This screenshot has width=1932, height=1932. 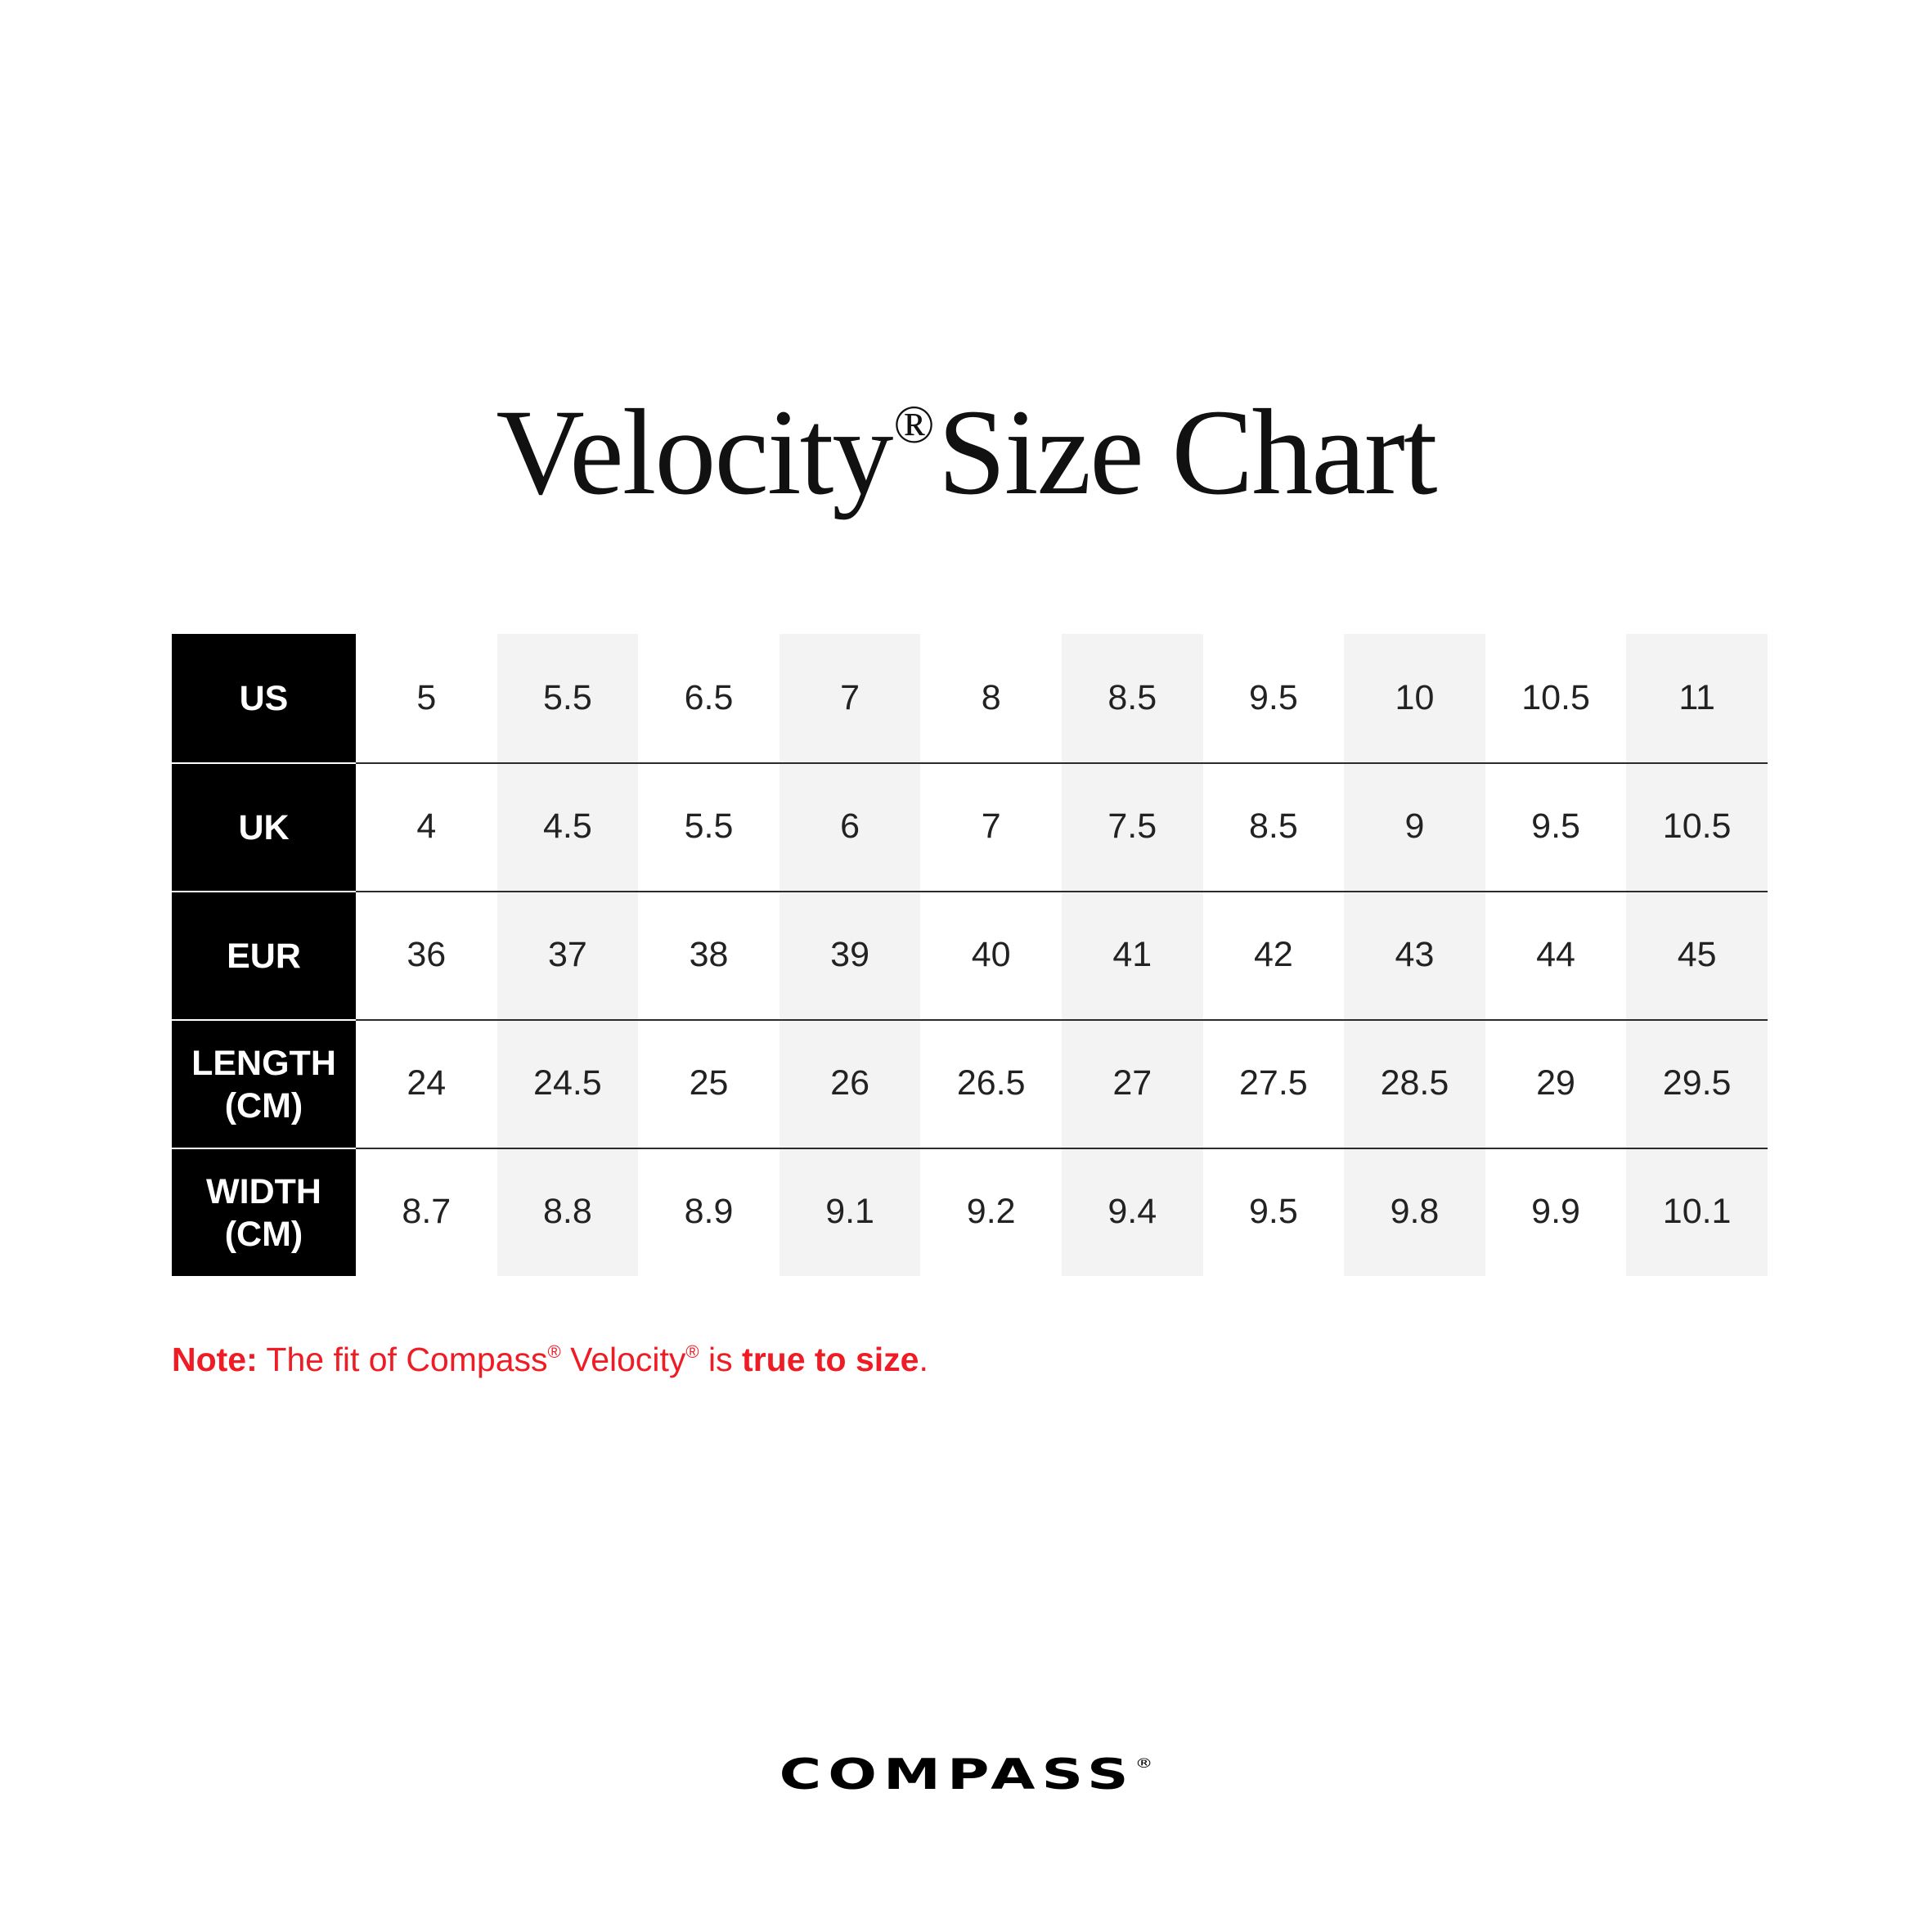 What do you see at coordinates (914, 425) in the screenshot?
I see `title-registered-mark: ®` at bounding box center [914, 425].